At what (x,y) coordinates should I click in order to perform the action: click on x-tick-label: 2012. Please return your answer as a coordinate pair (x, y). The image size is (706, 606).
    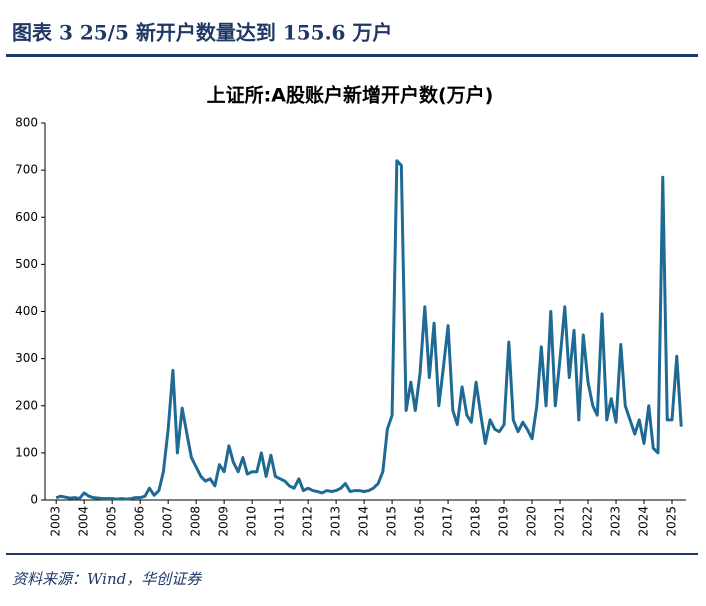
    Looking at the image, I should click on (308, 521).